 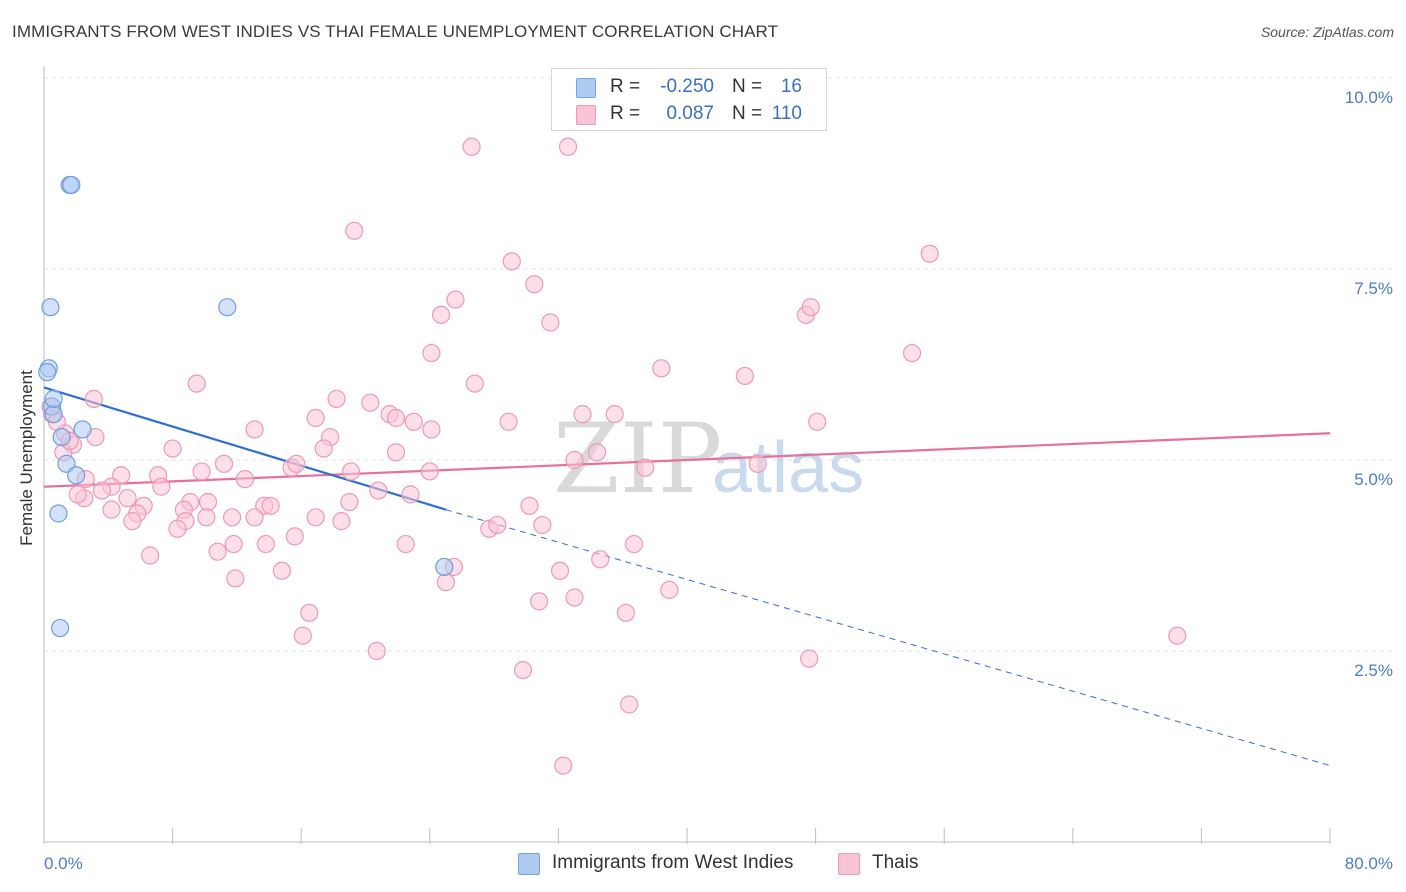 I want to click on y-tick-label: 2.5%, so click(x=1373, y=670).